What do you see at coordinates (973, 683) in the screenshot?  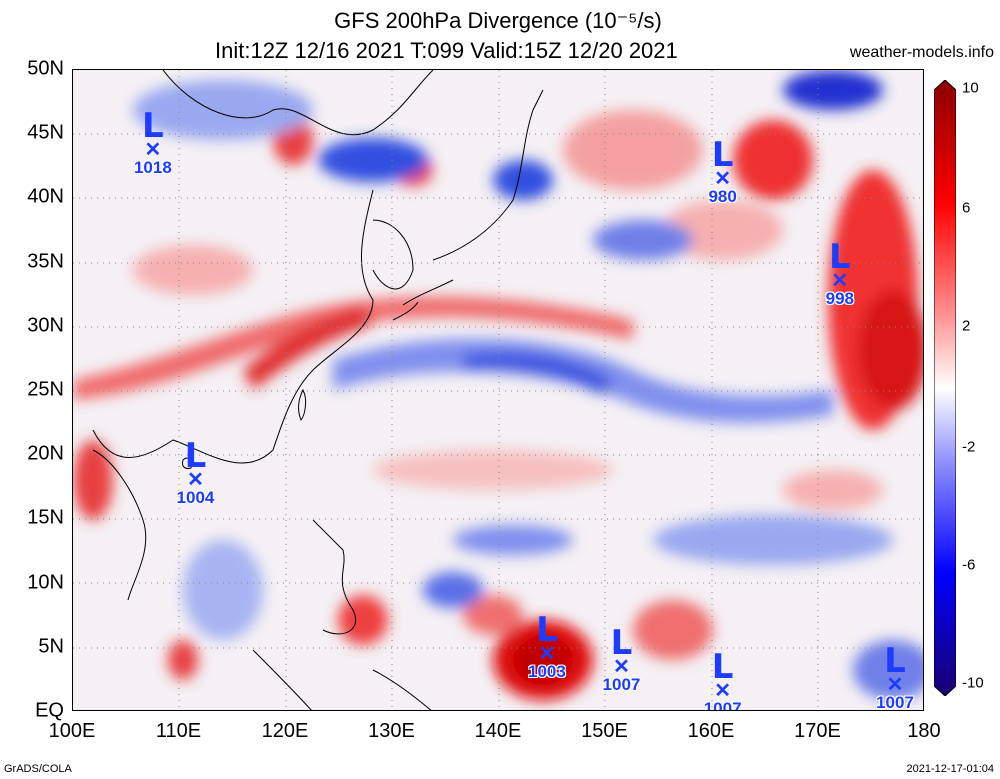 I see `colorbar-label: -10` at bounding box center [973, 683].